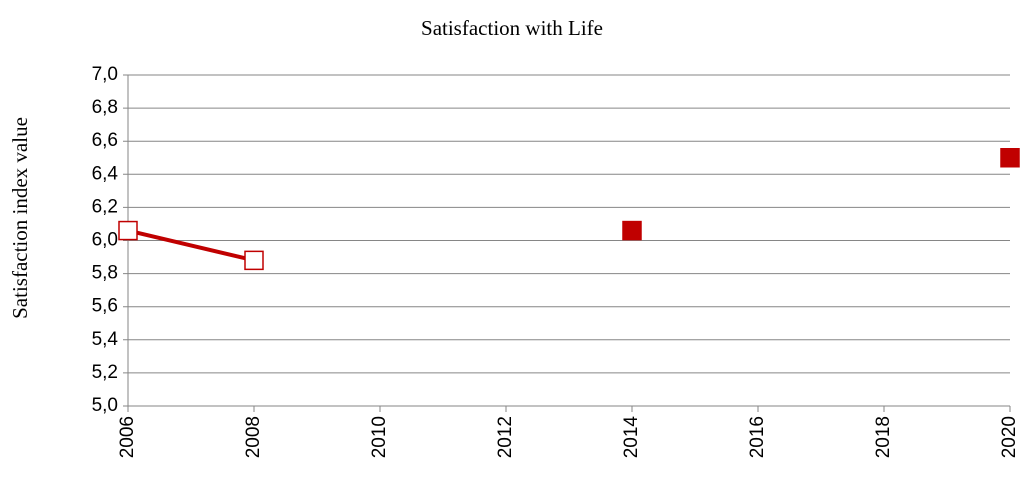 This screenshot has height=477, width=1024. What do you see at coordinates (105, 405) in the screenshot?
I see `y-tick-label: 5,0` at bounding box center [105, 405].